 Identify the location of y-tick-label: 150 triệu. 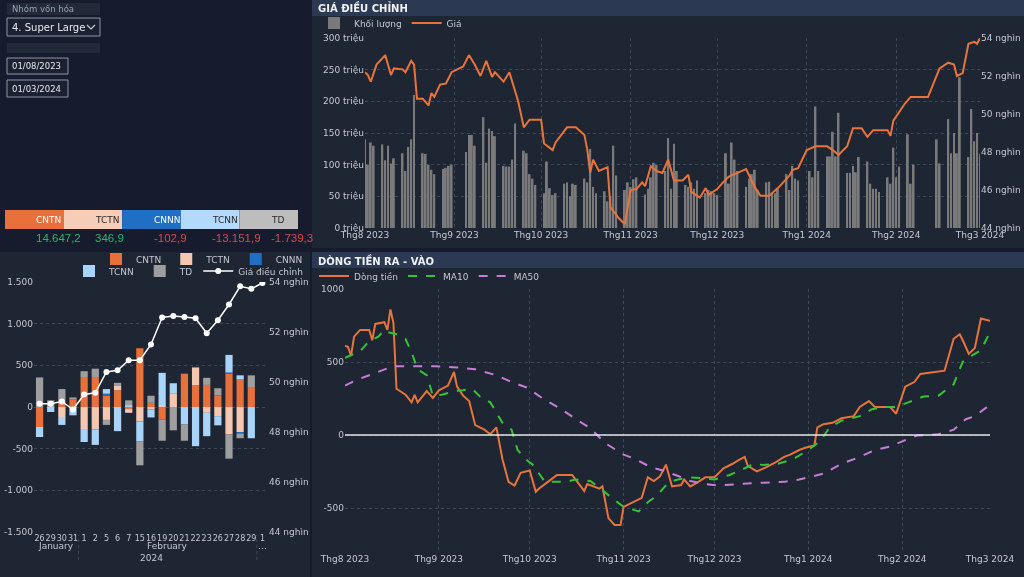
(343, 133).